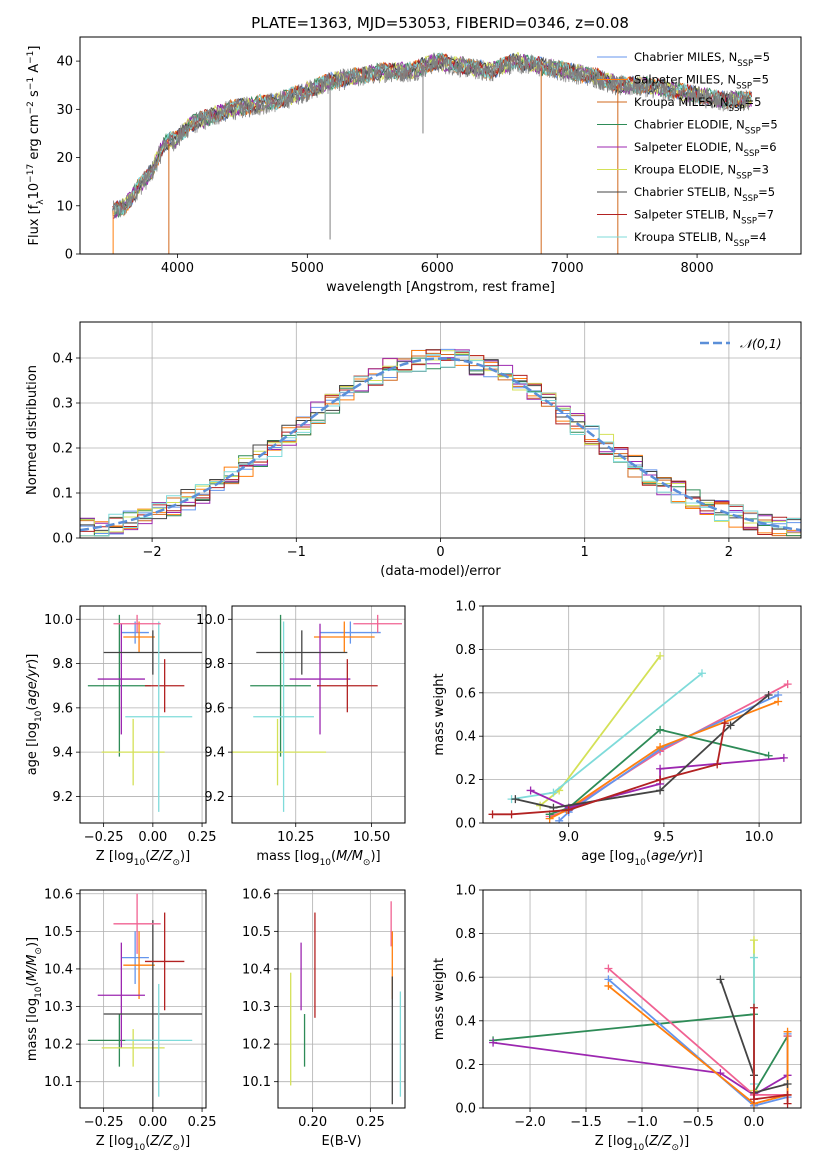  Describe the element at coordinates (465, 934) in the screenshot. I see `y-tick-label: 0.8` at that location.